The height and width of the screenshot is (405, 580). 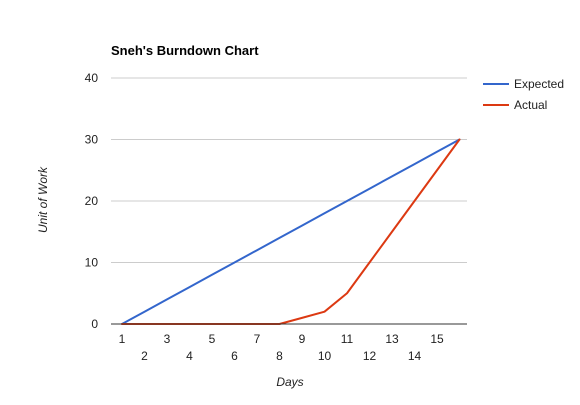 What do you see at coordinates (43, 199) in the screenshot?
I see `y-axis-title: Unit of Work` at bounding box center [43, 199].